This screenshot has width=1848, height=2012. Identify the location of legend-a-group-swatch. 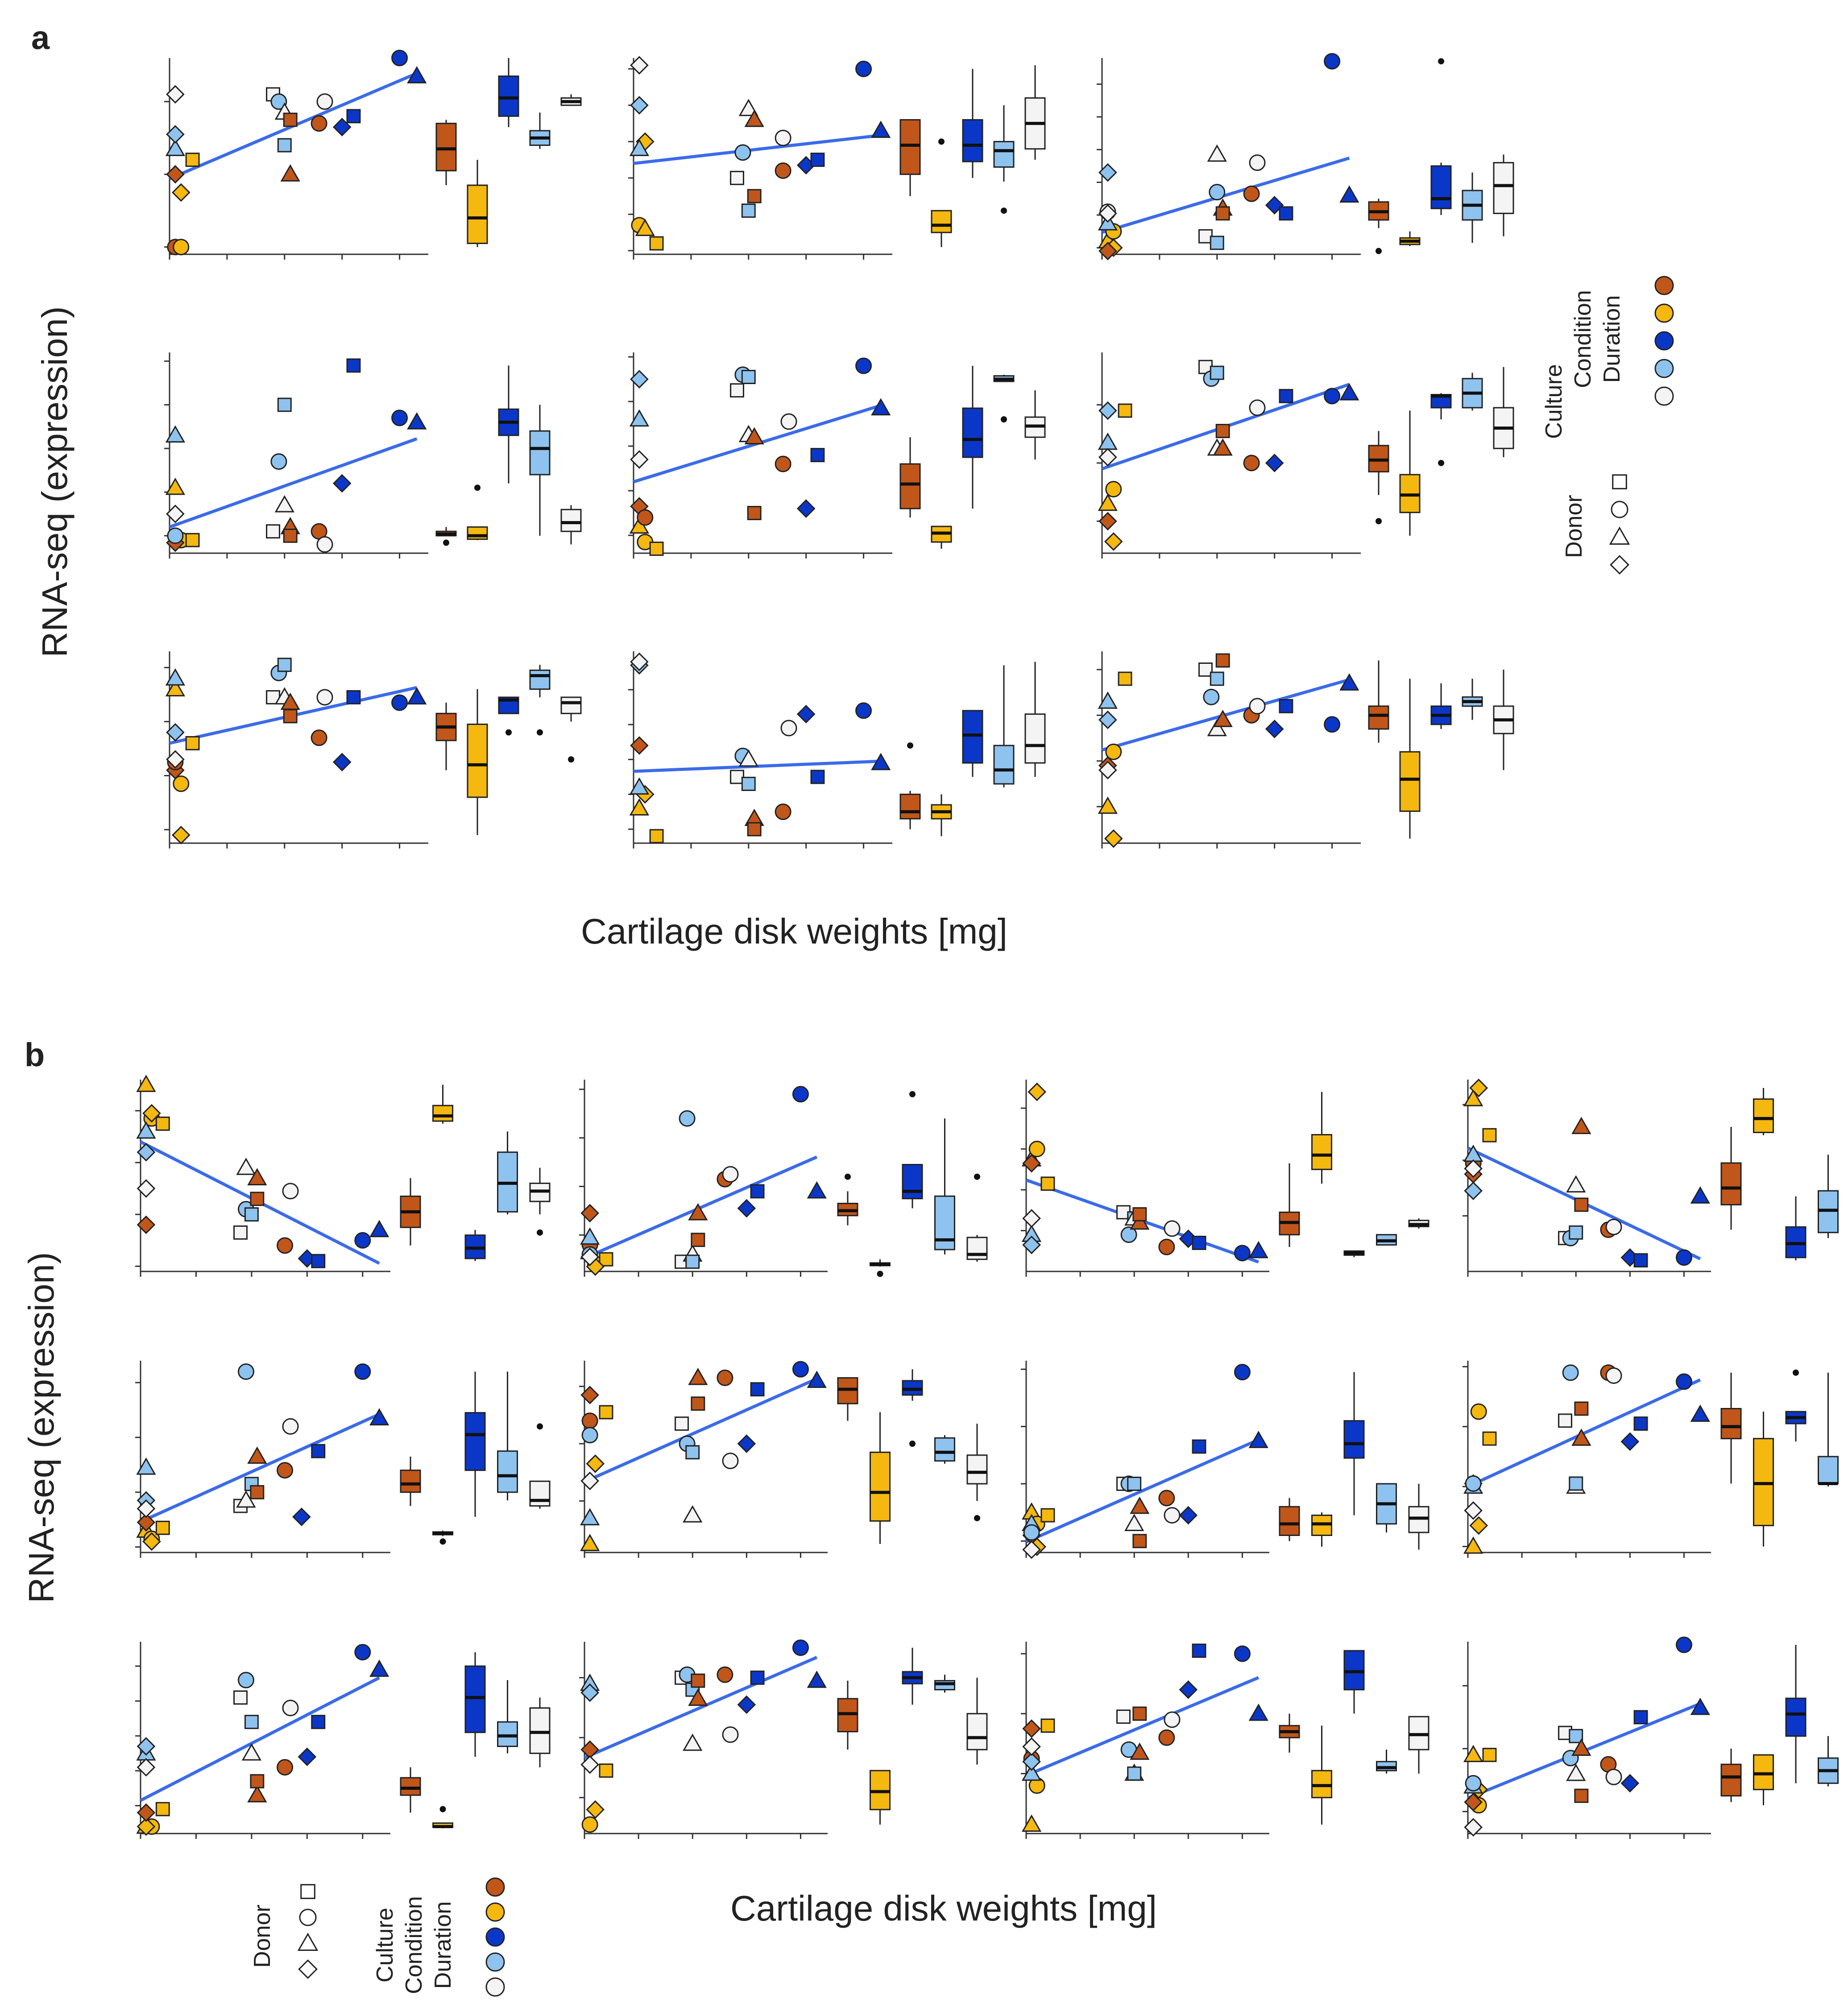
(1664, 341).